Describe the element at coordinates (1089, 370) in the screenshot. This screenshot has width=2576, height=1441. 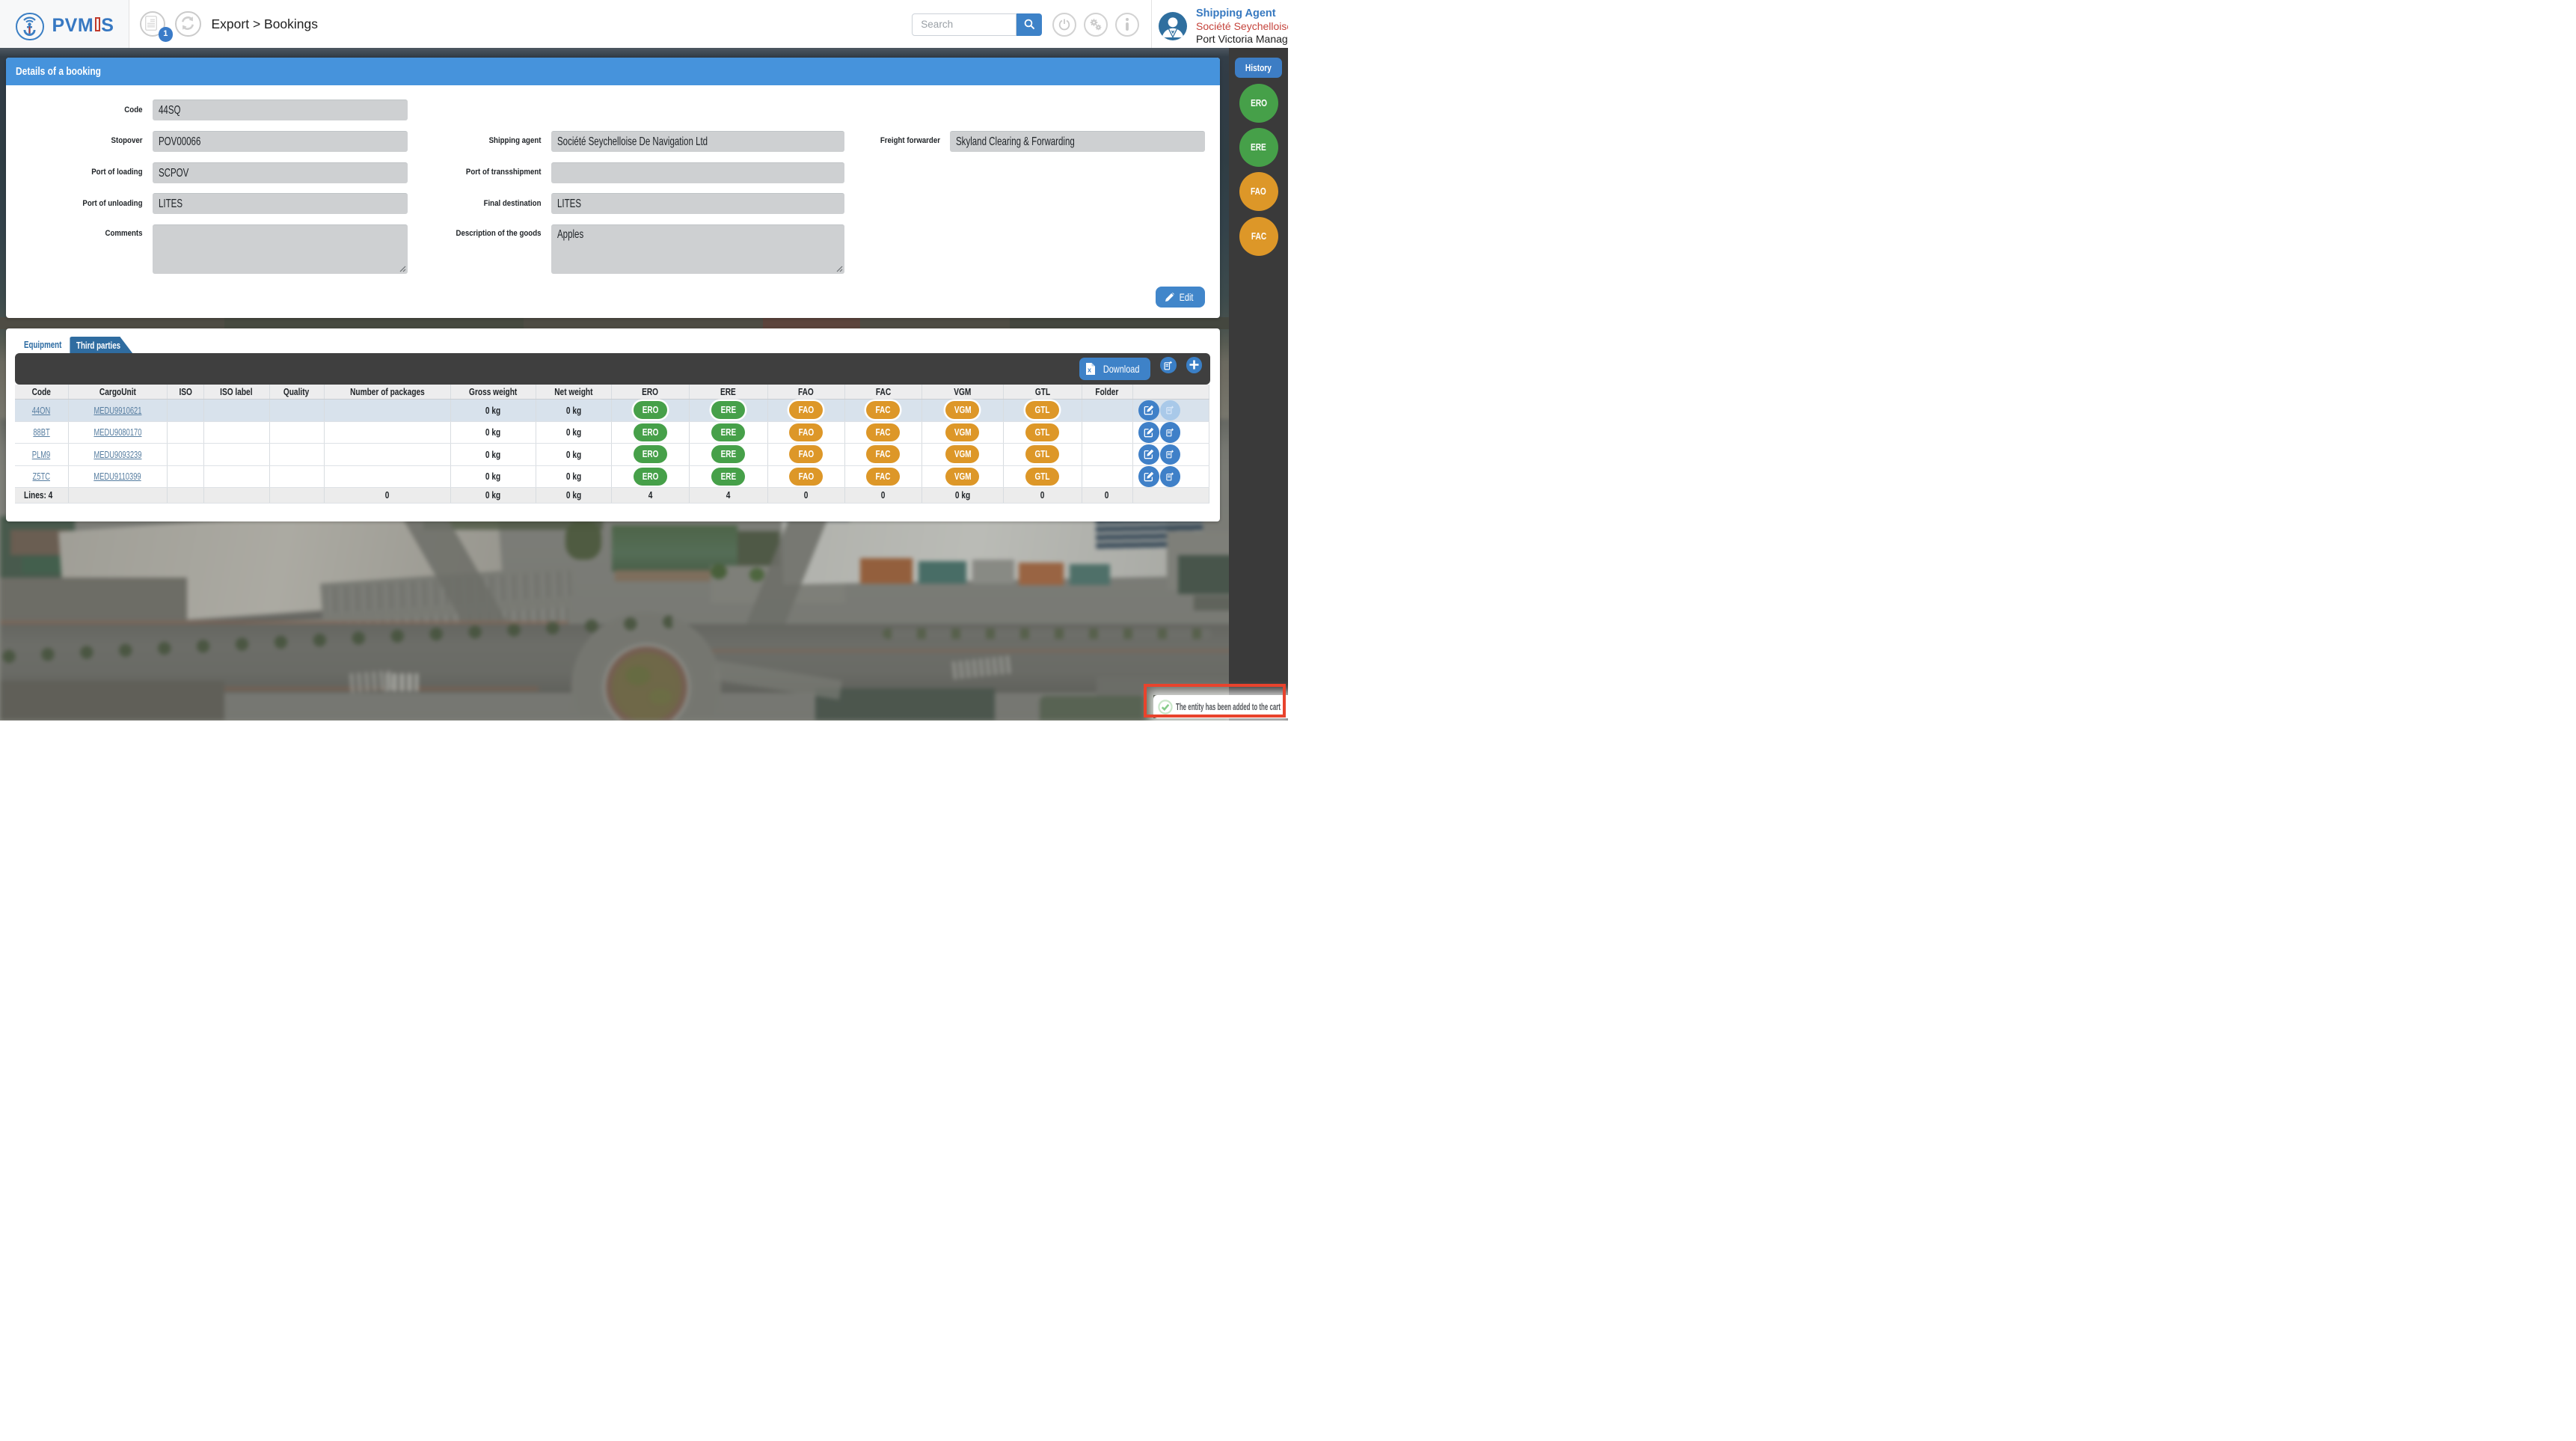
I see `svg-text: x` at that location.